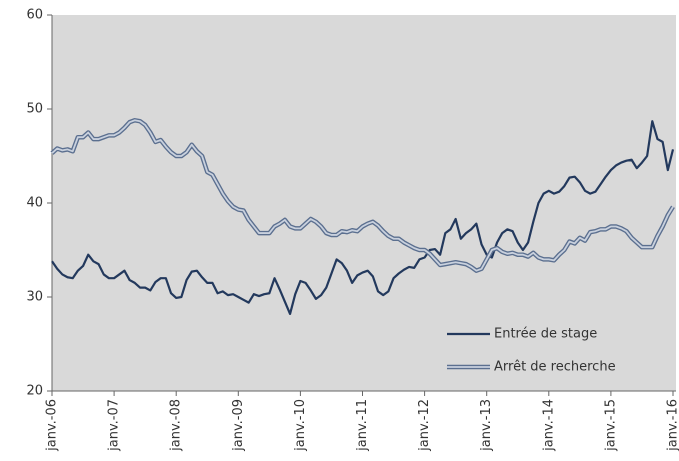  What do you see at coordinates (362, 425) in the screenshot?
I see `x-tick-label: janv.-11` at bounding box center [362, 425].